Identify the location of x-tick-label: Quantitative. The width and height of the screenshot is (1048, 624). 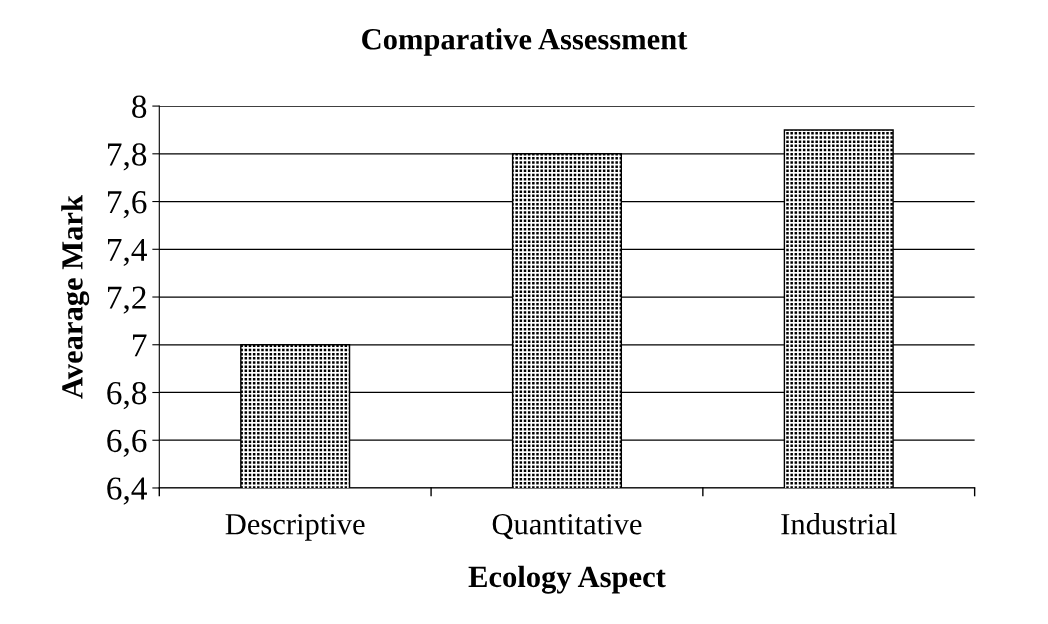
(567, 526).